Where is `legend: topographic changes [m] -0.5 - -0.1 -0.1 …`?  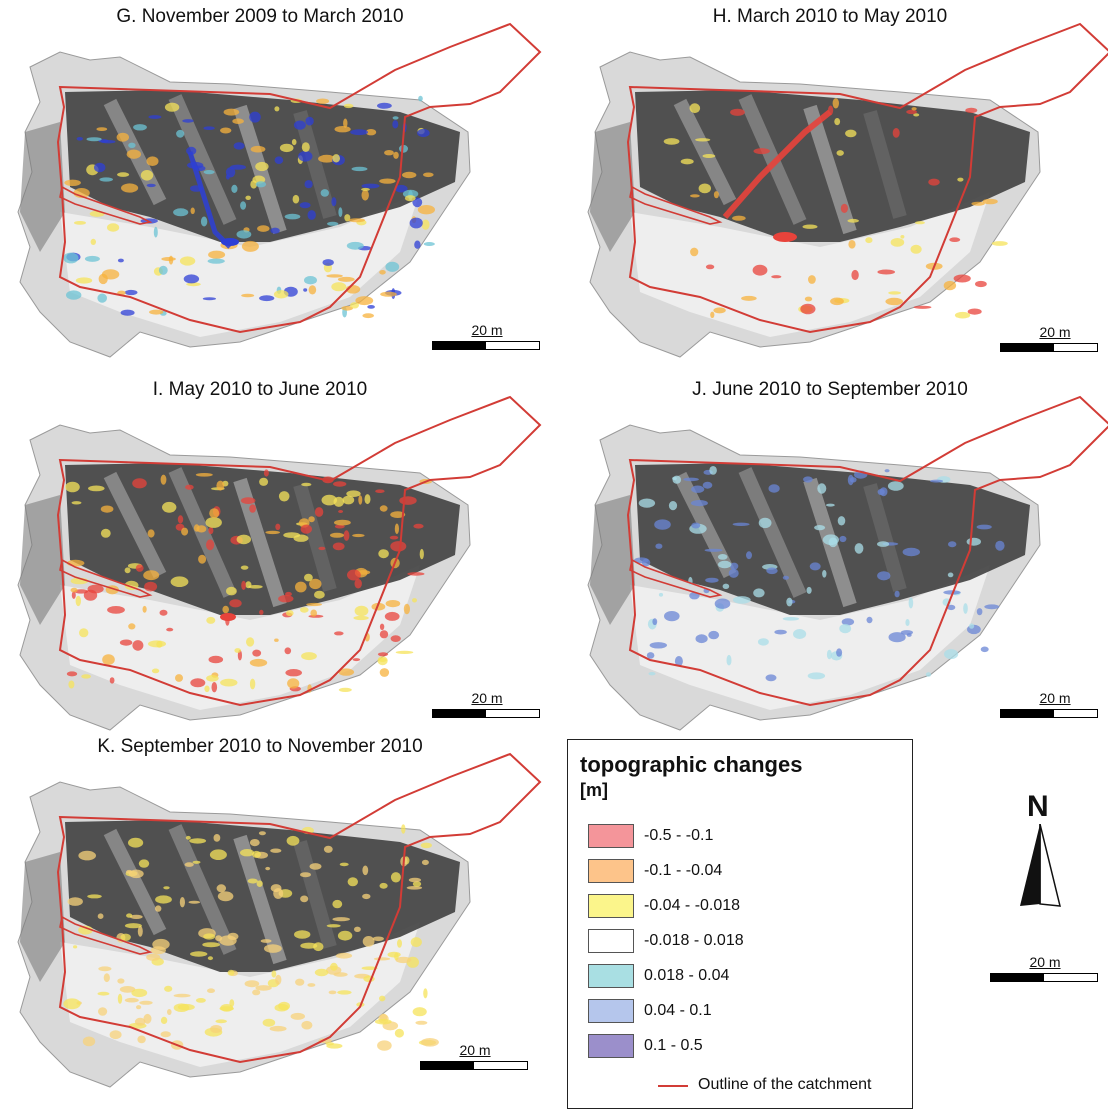 legend: topographic changes [m] -0.5 - -0.1 -0.1 … is located at coordinates (740, 924).